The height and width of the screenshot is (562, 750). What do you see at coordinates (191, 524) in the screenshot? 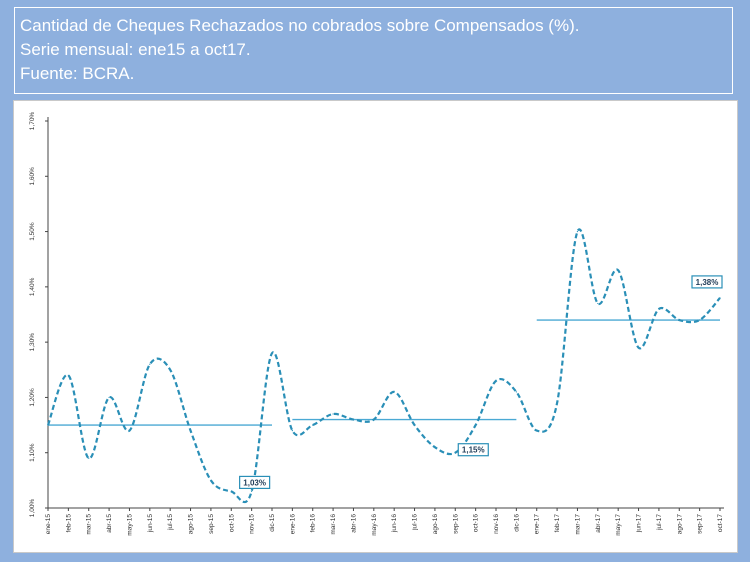
I see `x-tick-label: ago-15` at bounding box center [191, 524].